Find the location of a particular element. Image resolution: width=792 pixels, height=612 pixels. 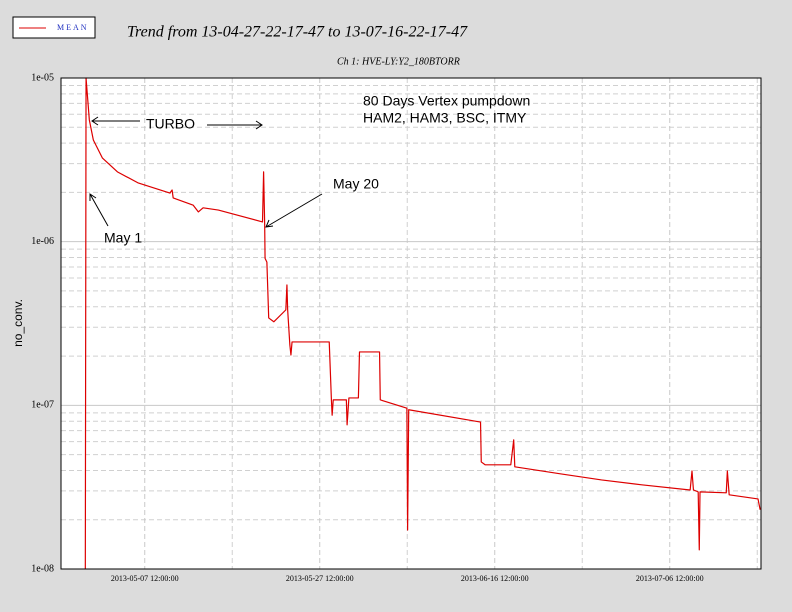

annotation: HAM2, HAM3, BSC, ITMY is located at coordinates (445, 118).